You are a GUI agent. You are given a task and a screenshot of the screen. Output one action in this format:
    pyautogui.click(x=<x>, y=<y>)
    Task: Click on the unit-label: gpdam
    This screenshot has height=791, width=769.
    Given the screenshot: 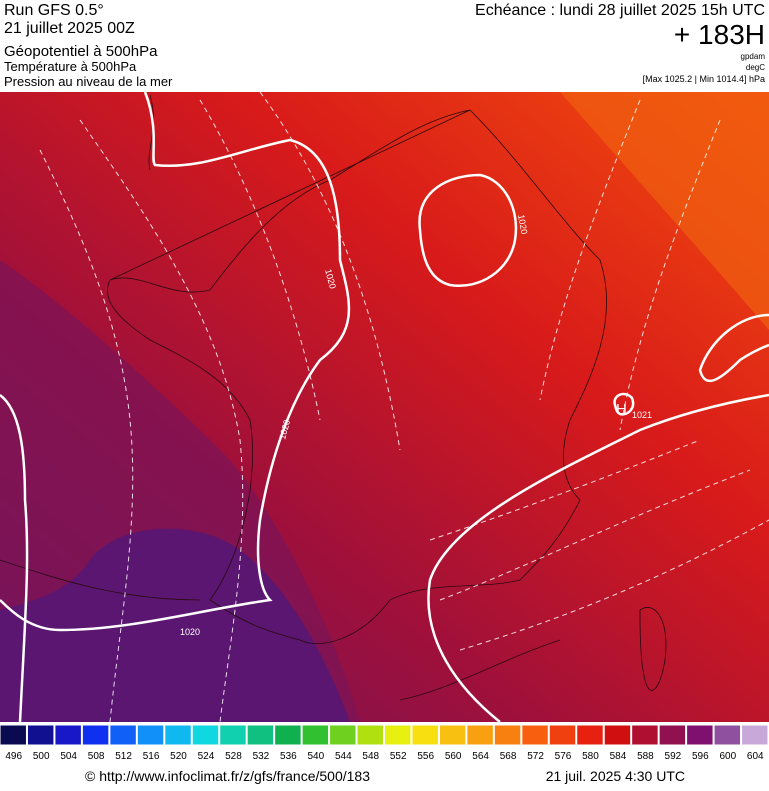 What is the action you would take?
    pyautogui.click(x=753, y=56)
    